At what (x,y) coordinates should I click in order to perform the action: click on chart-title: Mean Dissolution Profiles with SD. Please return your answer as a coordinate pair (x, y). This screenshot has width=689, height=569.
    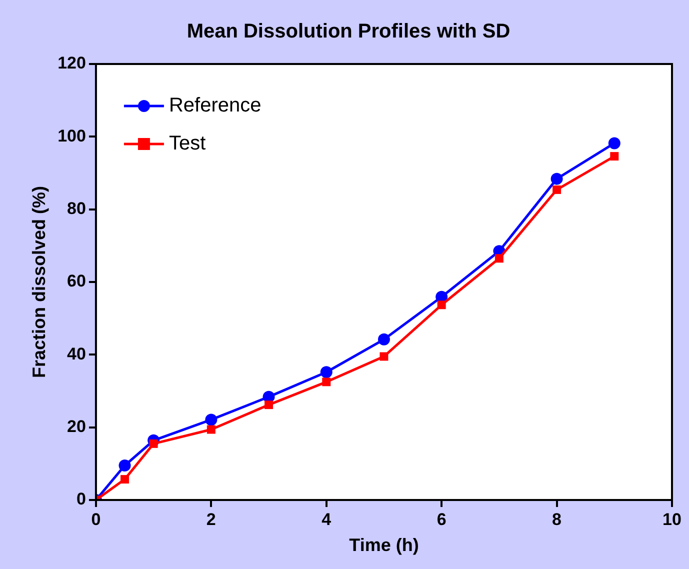
    Looking at the image, I should click on (348, 31).